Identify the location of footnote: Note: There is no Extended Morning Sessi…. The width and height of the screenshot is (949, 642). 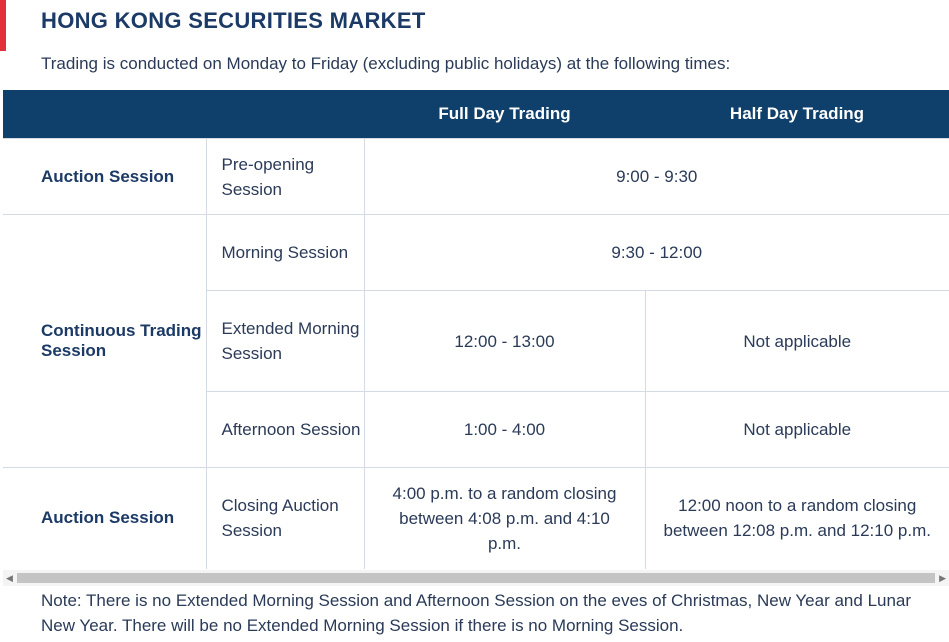
(476, 613).